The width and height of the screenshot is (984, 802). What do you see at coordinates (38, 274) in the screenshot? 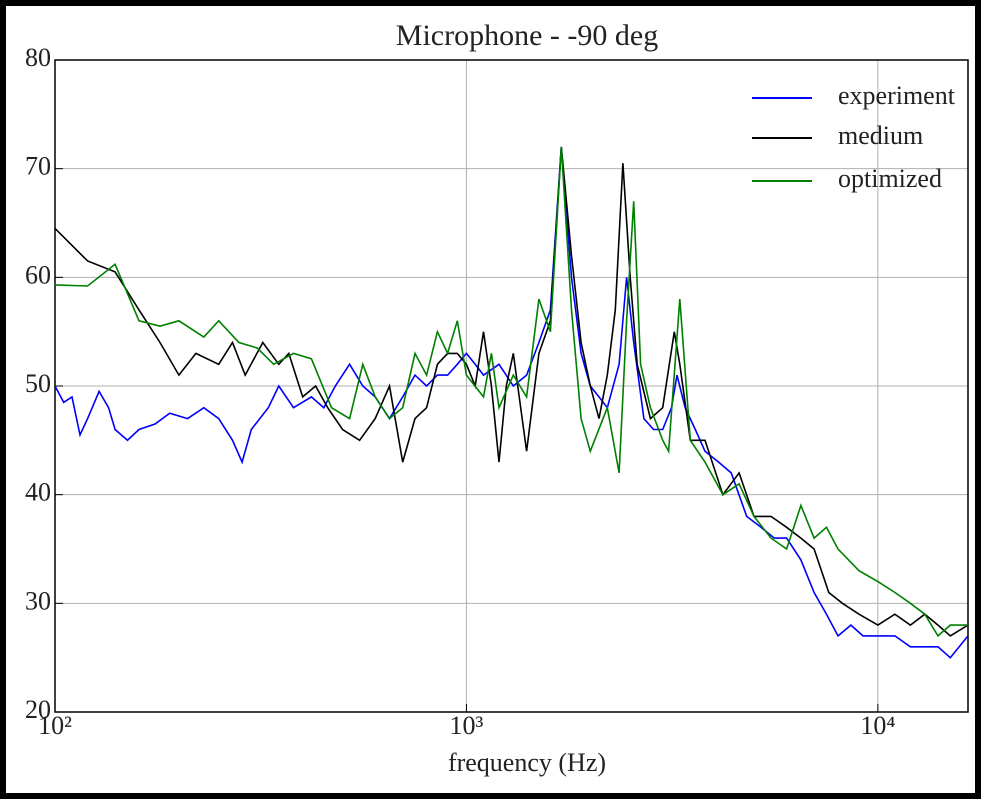
I see `y-tick-label: 60` at bounding box center [38, 274].